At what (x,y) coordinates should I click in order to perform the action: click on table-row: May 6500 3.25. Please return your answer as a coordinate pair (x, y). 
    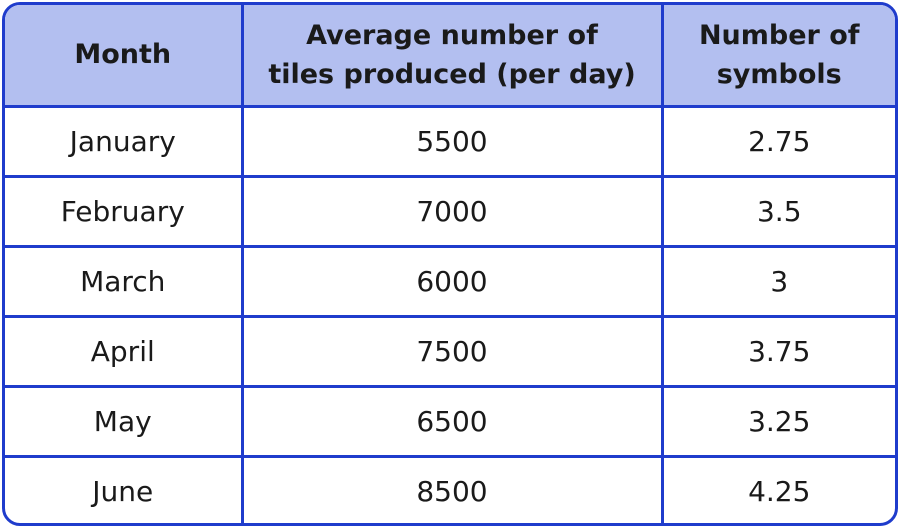
    Looking at the image, I should click on (450, 421).